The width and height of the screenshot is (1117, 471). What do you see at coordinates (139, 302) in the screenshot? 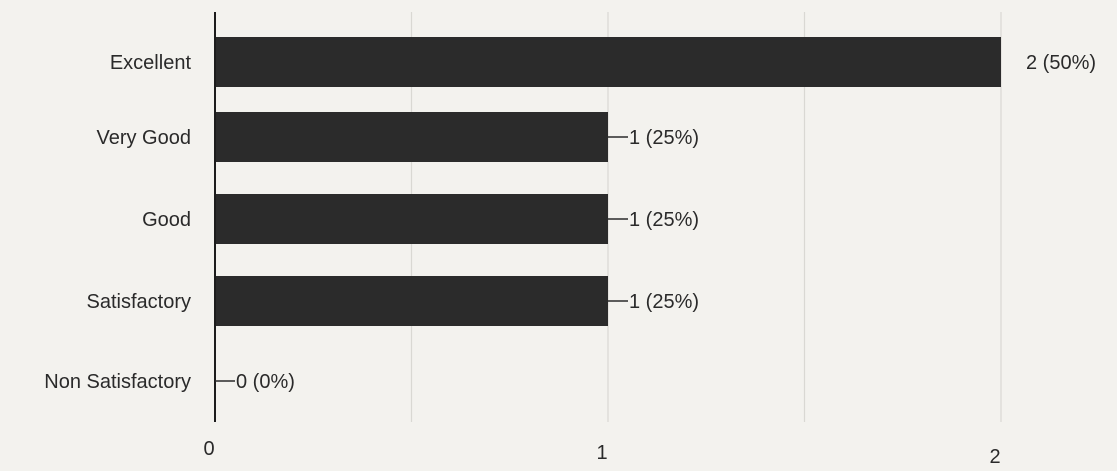
I see `category-label: Satisfactory` at bounding box center [139, 302].